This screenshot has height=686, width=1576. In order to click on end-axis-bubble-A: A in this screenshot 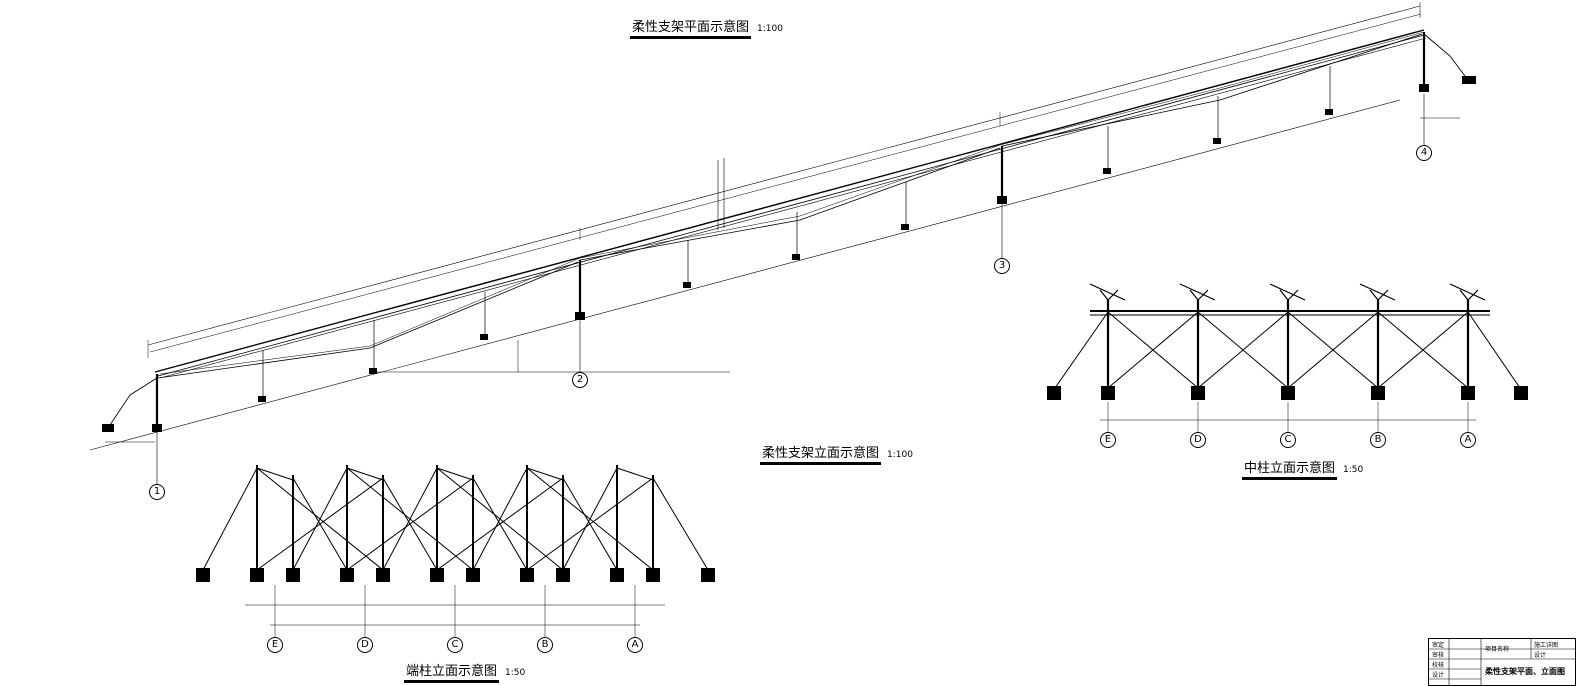, I will do `click(635, 645)`.